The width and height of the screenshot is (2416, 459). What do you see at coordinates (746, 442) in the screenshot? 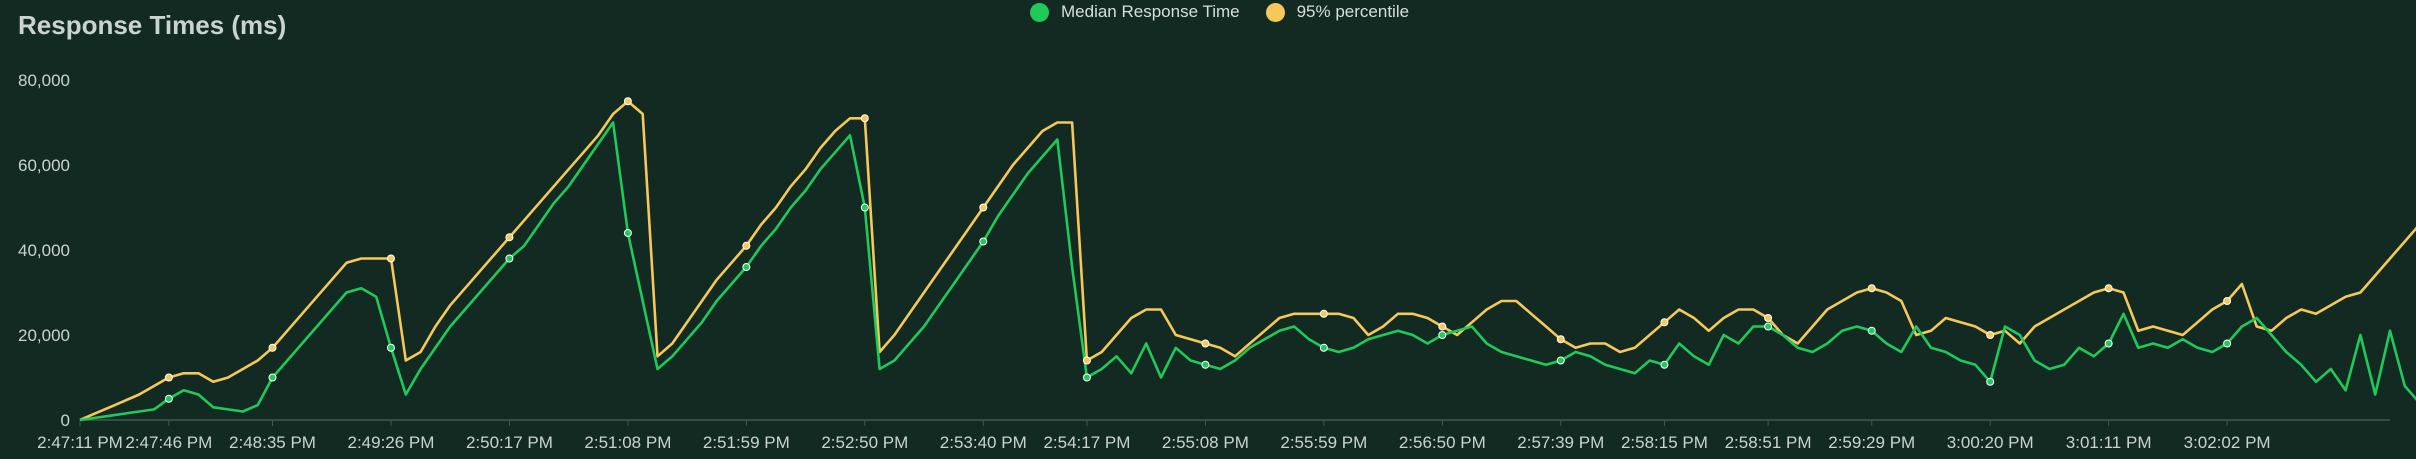
I see `x-tick-label: 2:51:59 PM` at bounding box center [746, 442].